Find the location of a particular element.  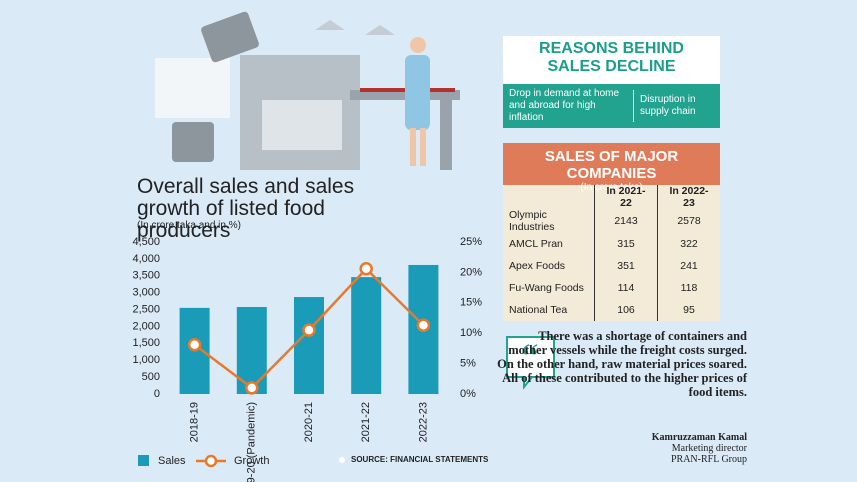

y2-tick-label: 15% is located at coordinates (471, 303).